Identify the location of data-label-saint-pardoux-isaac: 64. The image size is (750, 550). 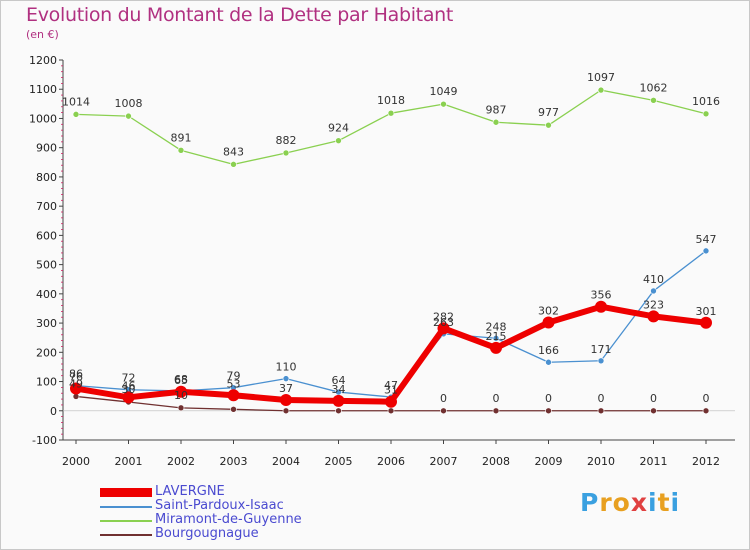
(339, 380).